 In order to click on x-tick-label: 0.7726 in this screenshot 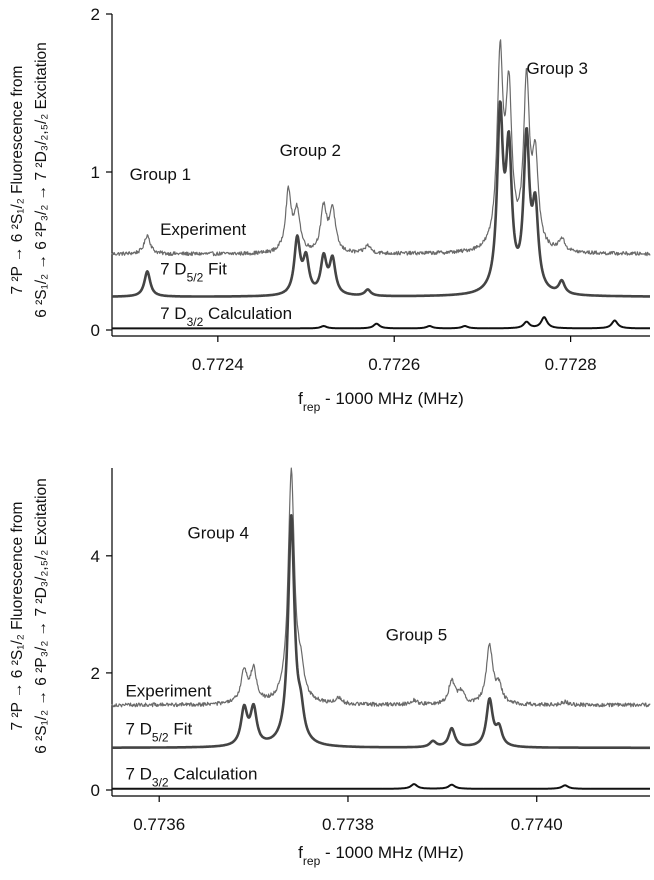, I will do `click(394, 364)`.